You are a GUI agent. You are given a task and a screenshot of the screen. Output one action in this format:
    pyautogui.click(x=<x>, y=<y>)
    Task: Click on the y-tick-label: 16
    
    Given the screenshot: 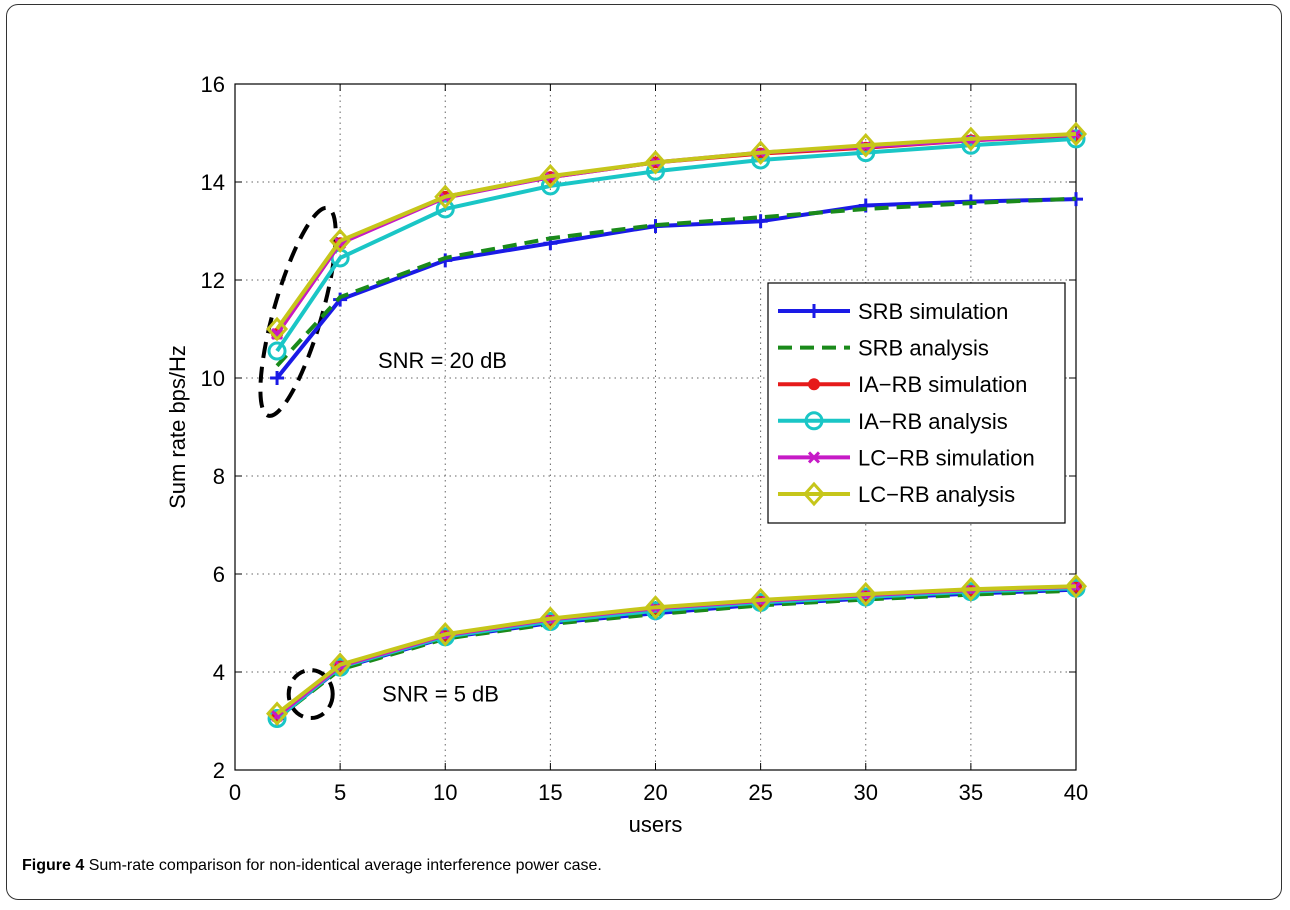 What is the action you would take?
    pyautogui.click(x=213, y=84)
    